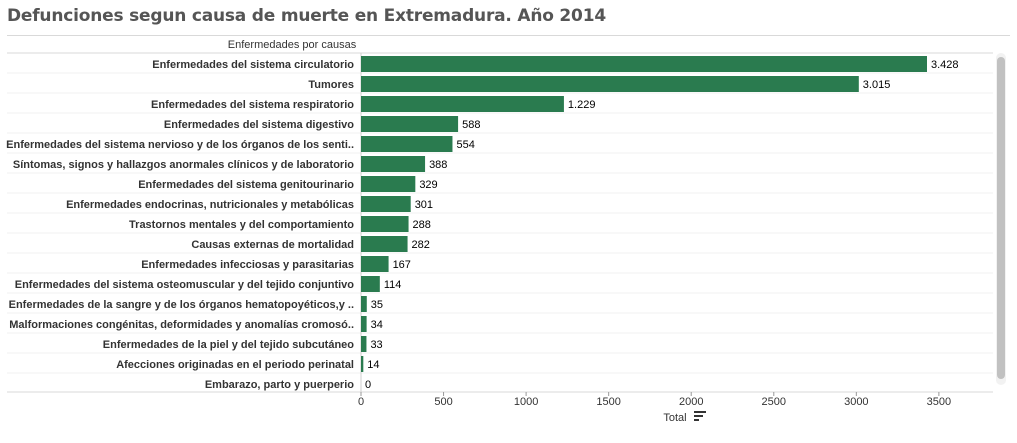  Describe the element at coordinates (402, 265) in the screenshot. I see `value-label: 167` at that location.